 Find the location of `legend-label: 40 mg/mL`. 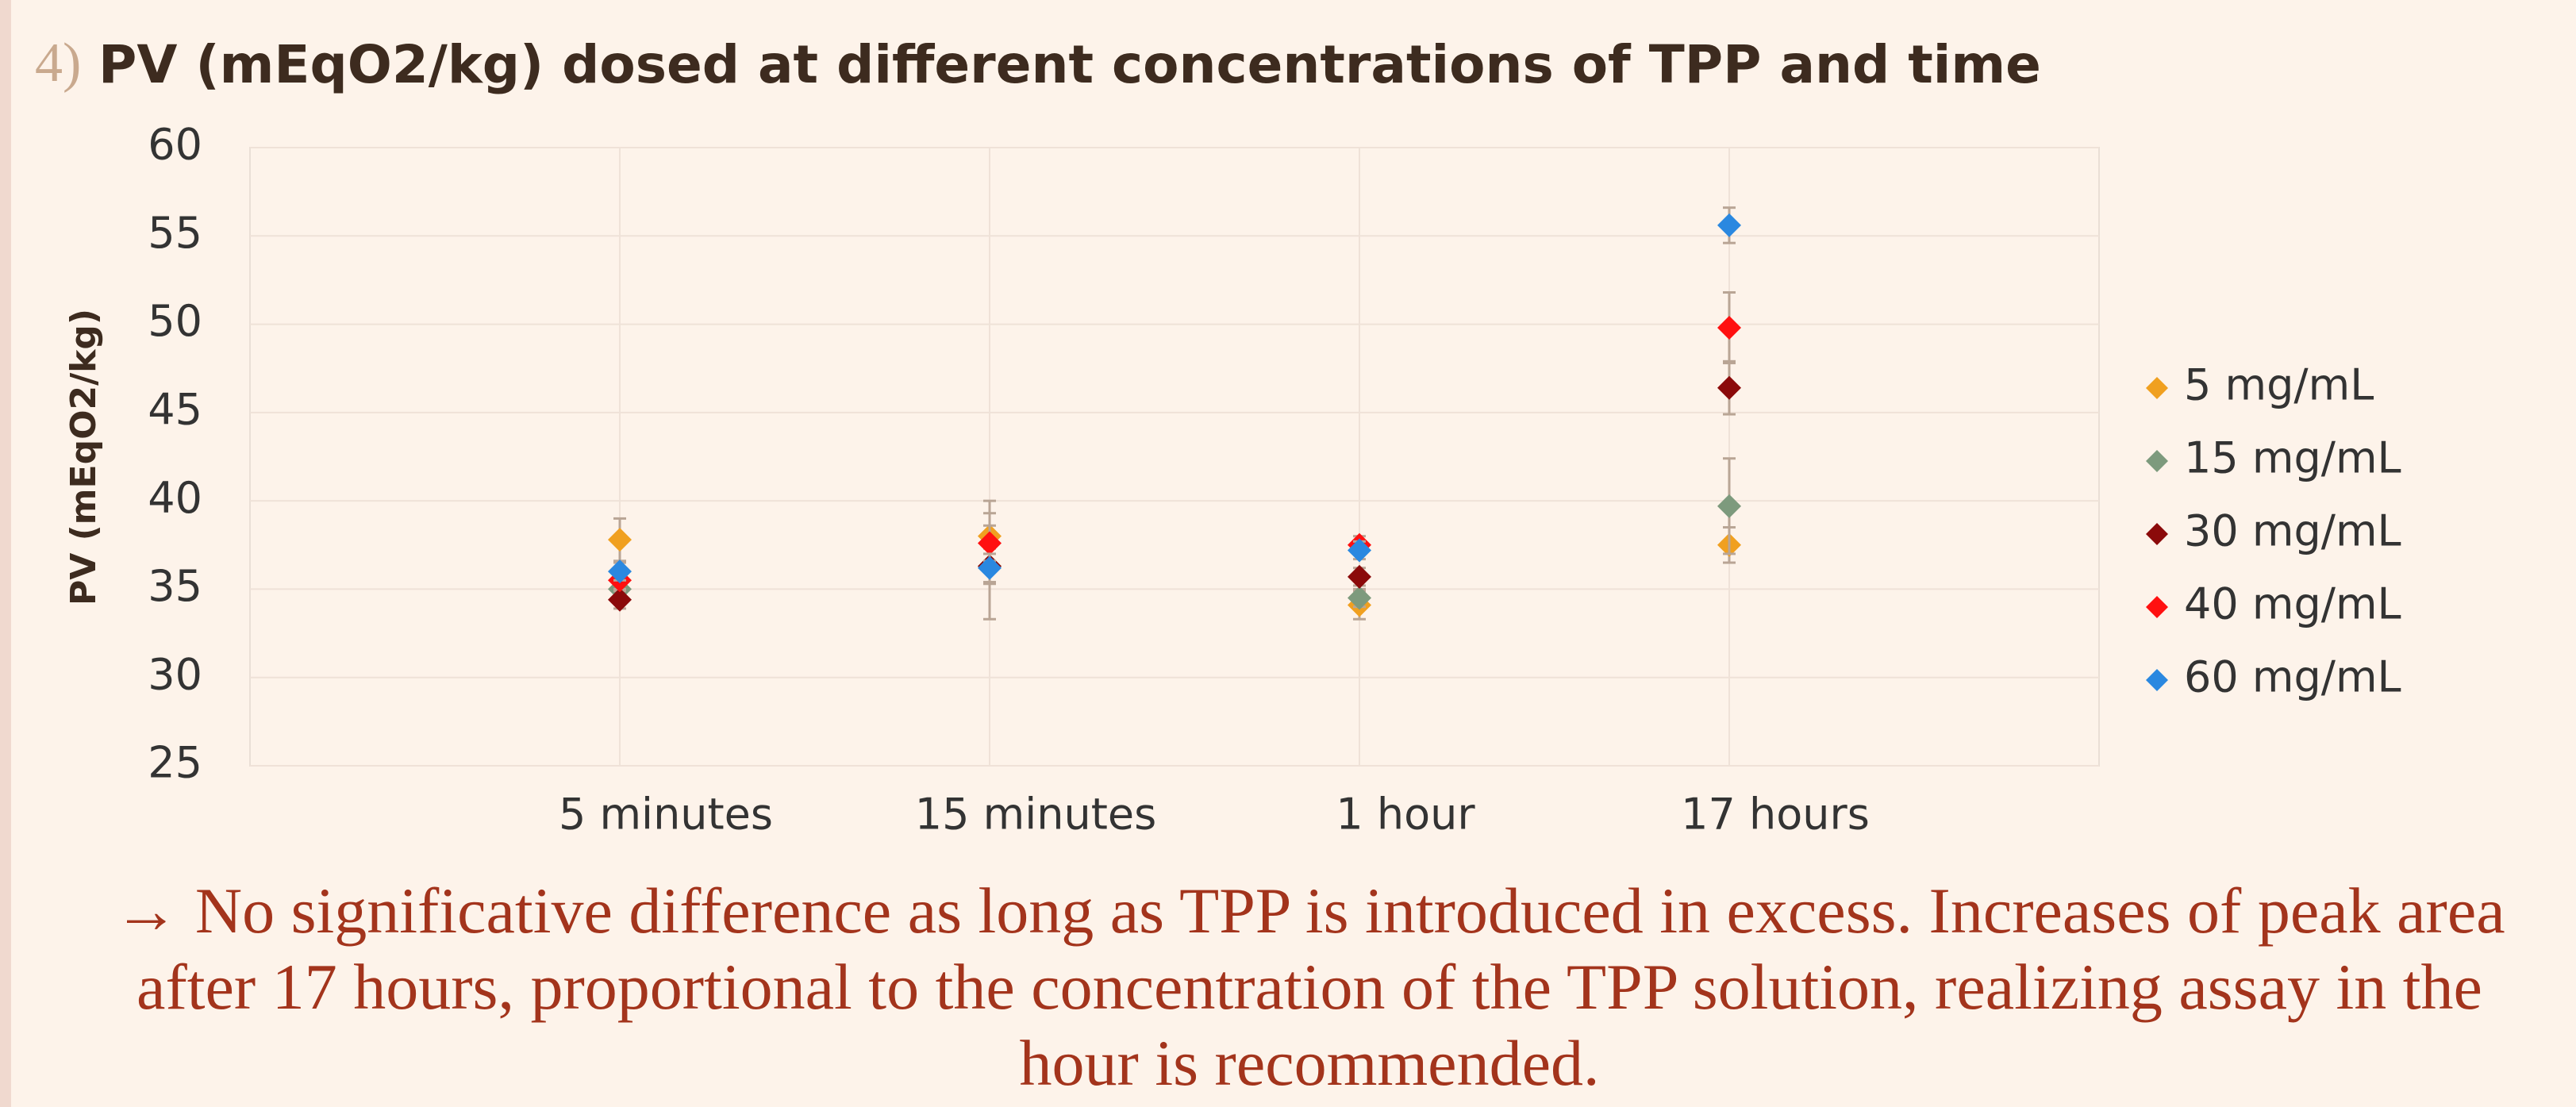

legend-label: 40 mg/mL is located at coordinates (2292, 604).